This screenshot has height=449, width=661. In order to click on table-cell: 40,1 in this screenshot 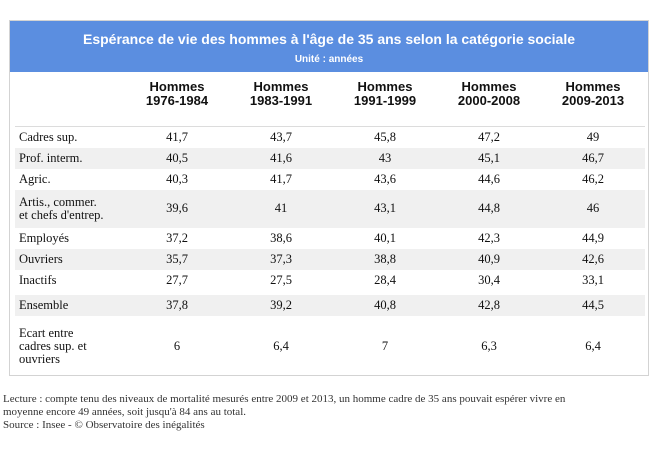, I will do `click(385, 237)`.